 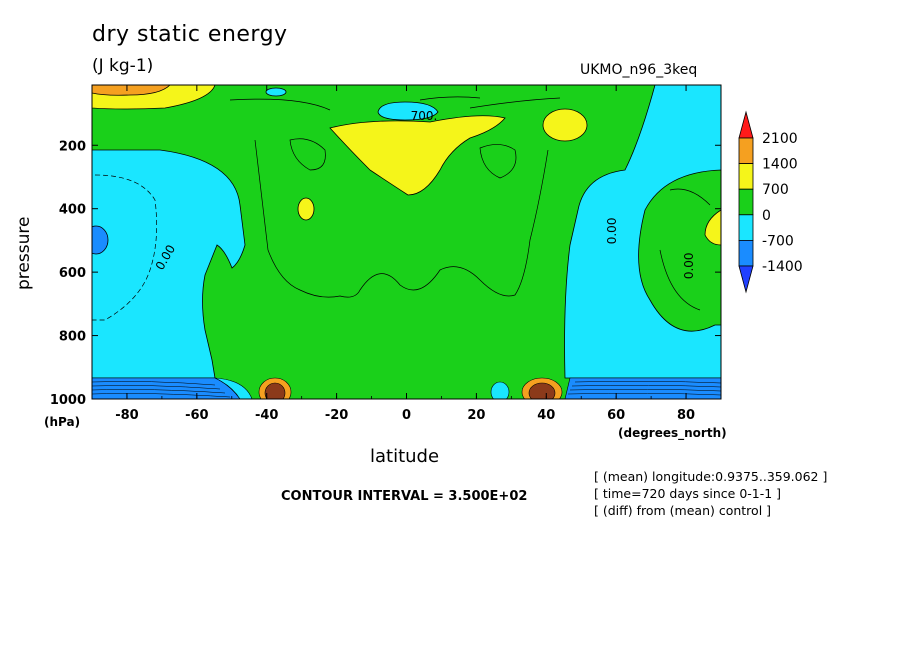 I want to click on x-axis-units: (degrees_north), so click(x=672, y=433).